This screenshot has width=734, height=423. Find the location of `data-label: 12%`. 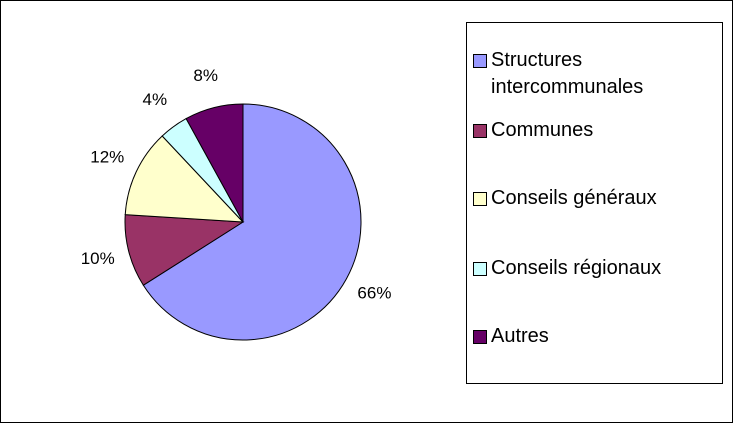

data-label: 12% is located at coordinates (107, 157).